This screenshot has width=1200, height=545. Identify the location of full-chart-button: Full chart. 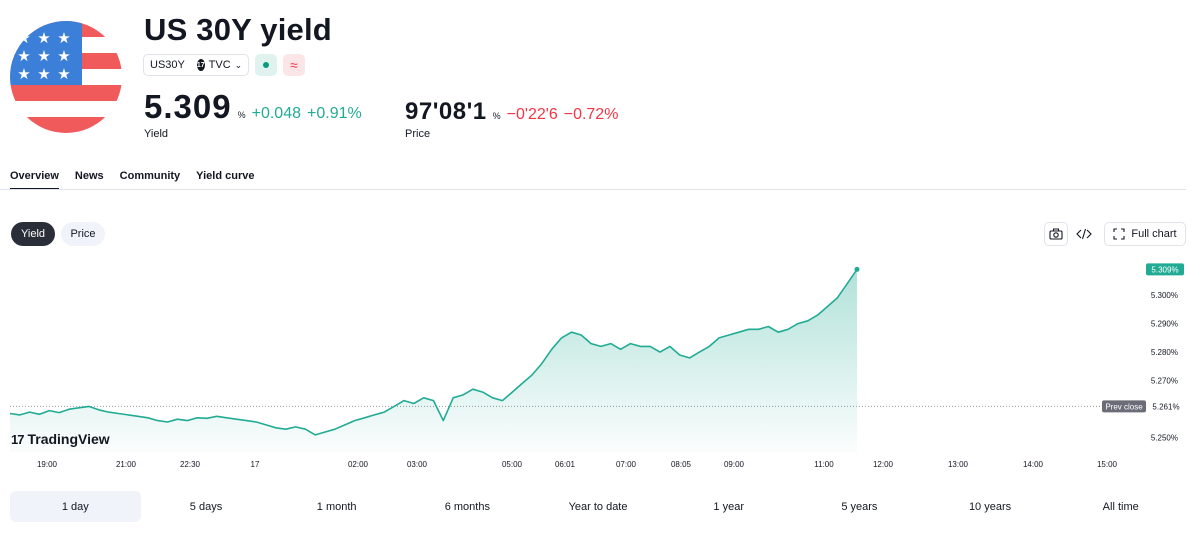
(1145, 234).